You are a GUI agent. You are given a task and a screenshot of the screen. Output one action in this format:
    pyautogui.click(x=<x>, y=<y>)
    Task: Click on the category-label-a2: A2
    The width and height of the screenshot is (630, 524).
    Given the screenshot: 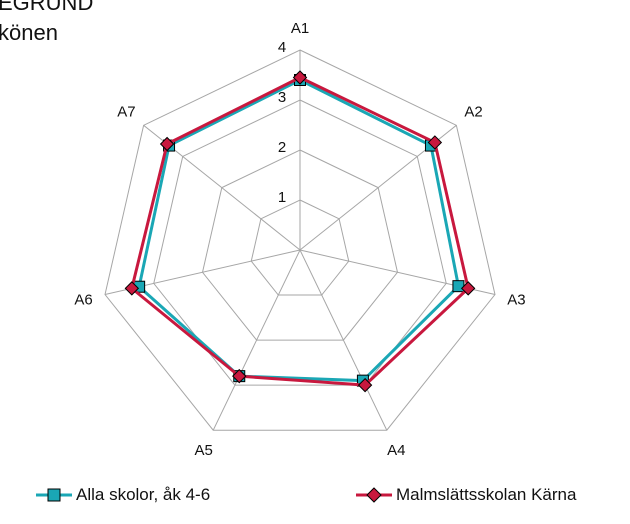 What is the action you would take?
    pyautogui.click(x=473, y=112)
    